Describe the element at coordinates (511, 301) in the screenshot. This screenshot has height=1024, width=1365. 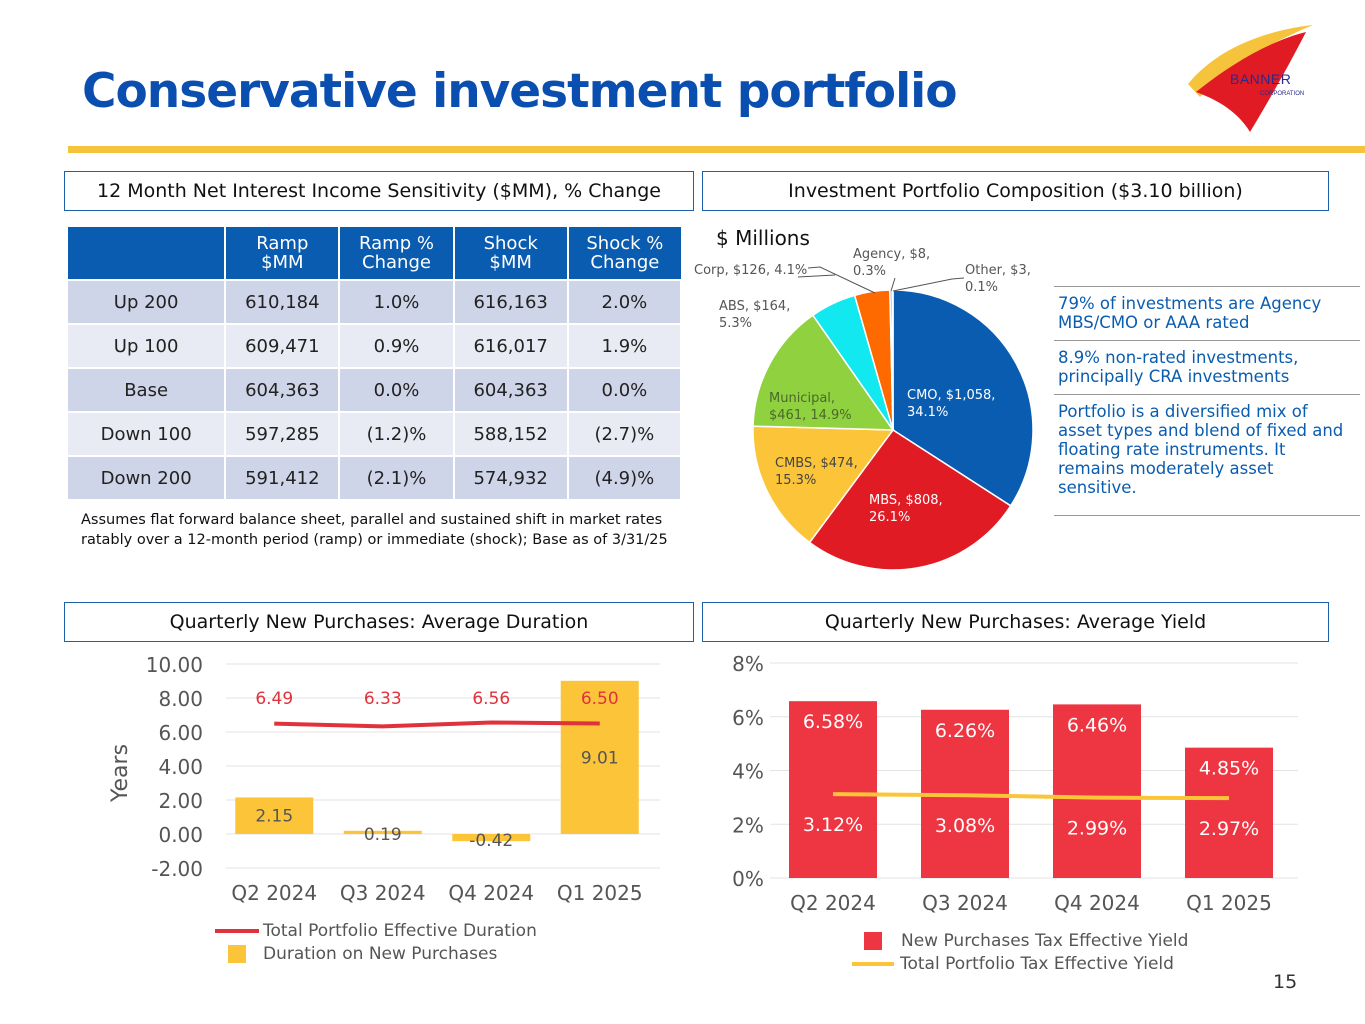
I see `table-cell: 616,163` at that location.